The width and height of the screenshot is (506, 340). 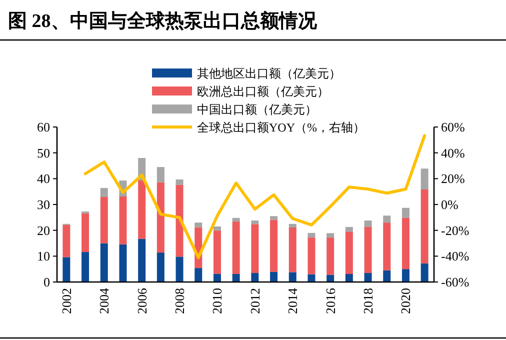 What do you see at coordinates (43, 230) in the screenshot?
I see `y-tick-label: 20` at bounding box center [43, 230].